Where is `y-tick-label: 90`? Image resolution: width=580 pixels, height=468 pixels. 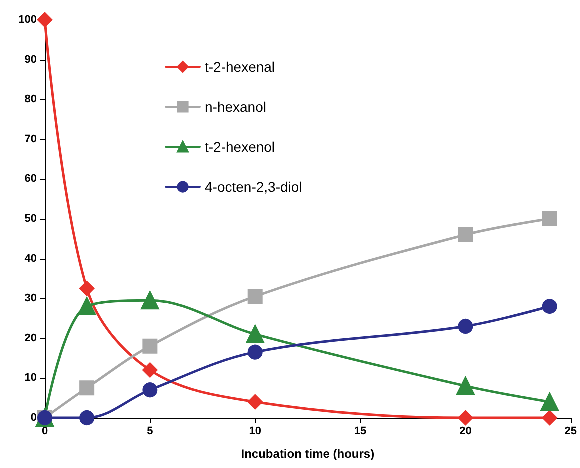
y-tick-label: 90 is located at coordinates (30, 60).